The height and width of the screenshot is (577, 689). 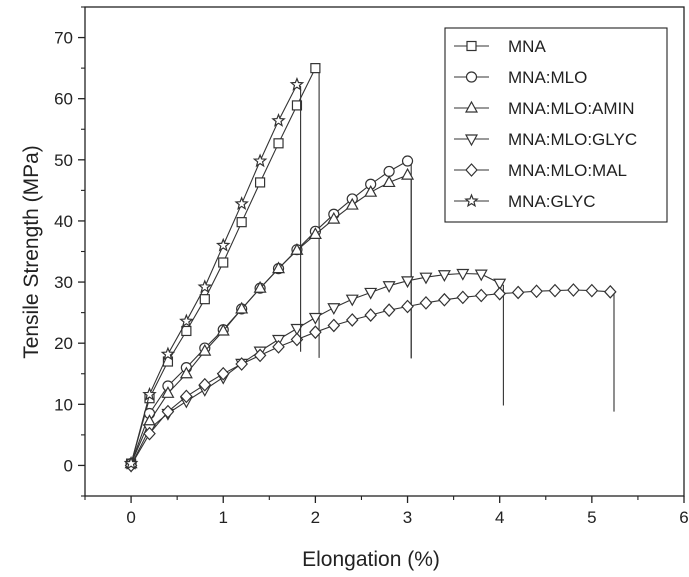 I want to click on legend-entry: MNA:MLO, so click(x=520, y=77).